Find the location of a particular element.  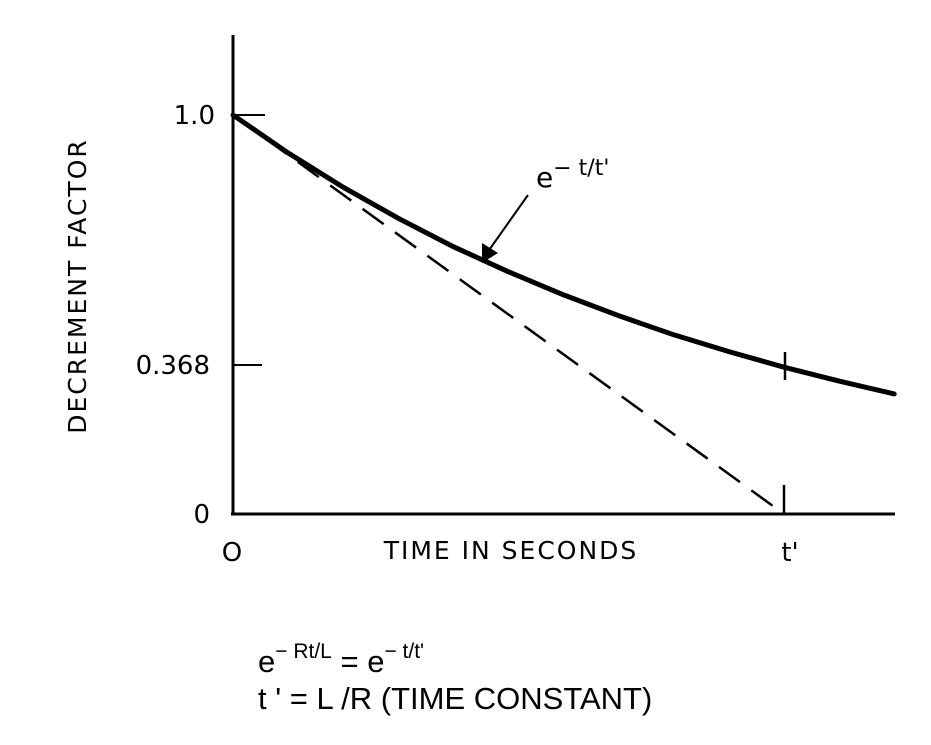

formula-time-constant: t ' = L /R (TIME CONSTANT) is located at coordinates (455, 698).